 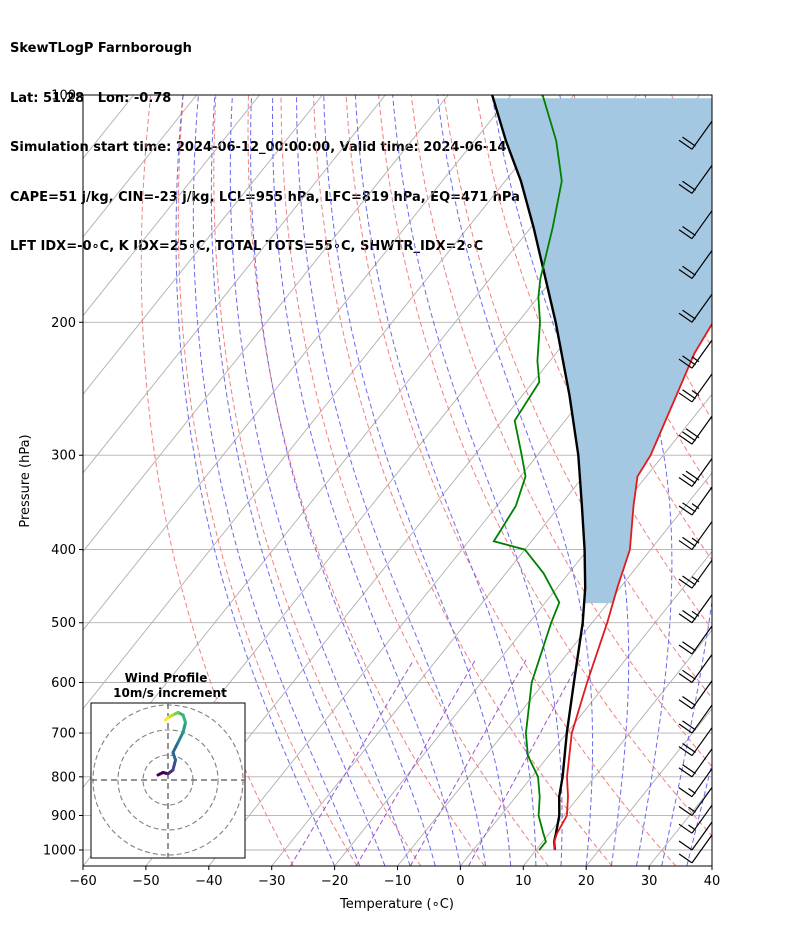 I want to click on y-tick-label: 200, so click(x=63, y=323).